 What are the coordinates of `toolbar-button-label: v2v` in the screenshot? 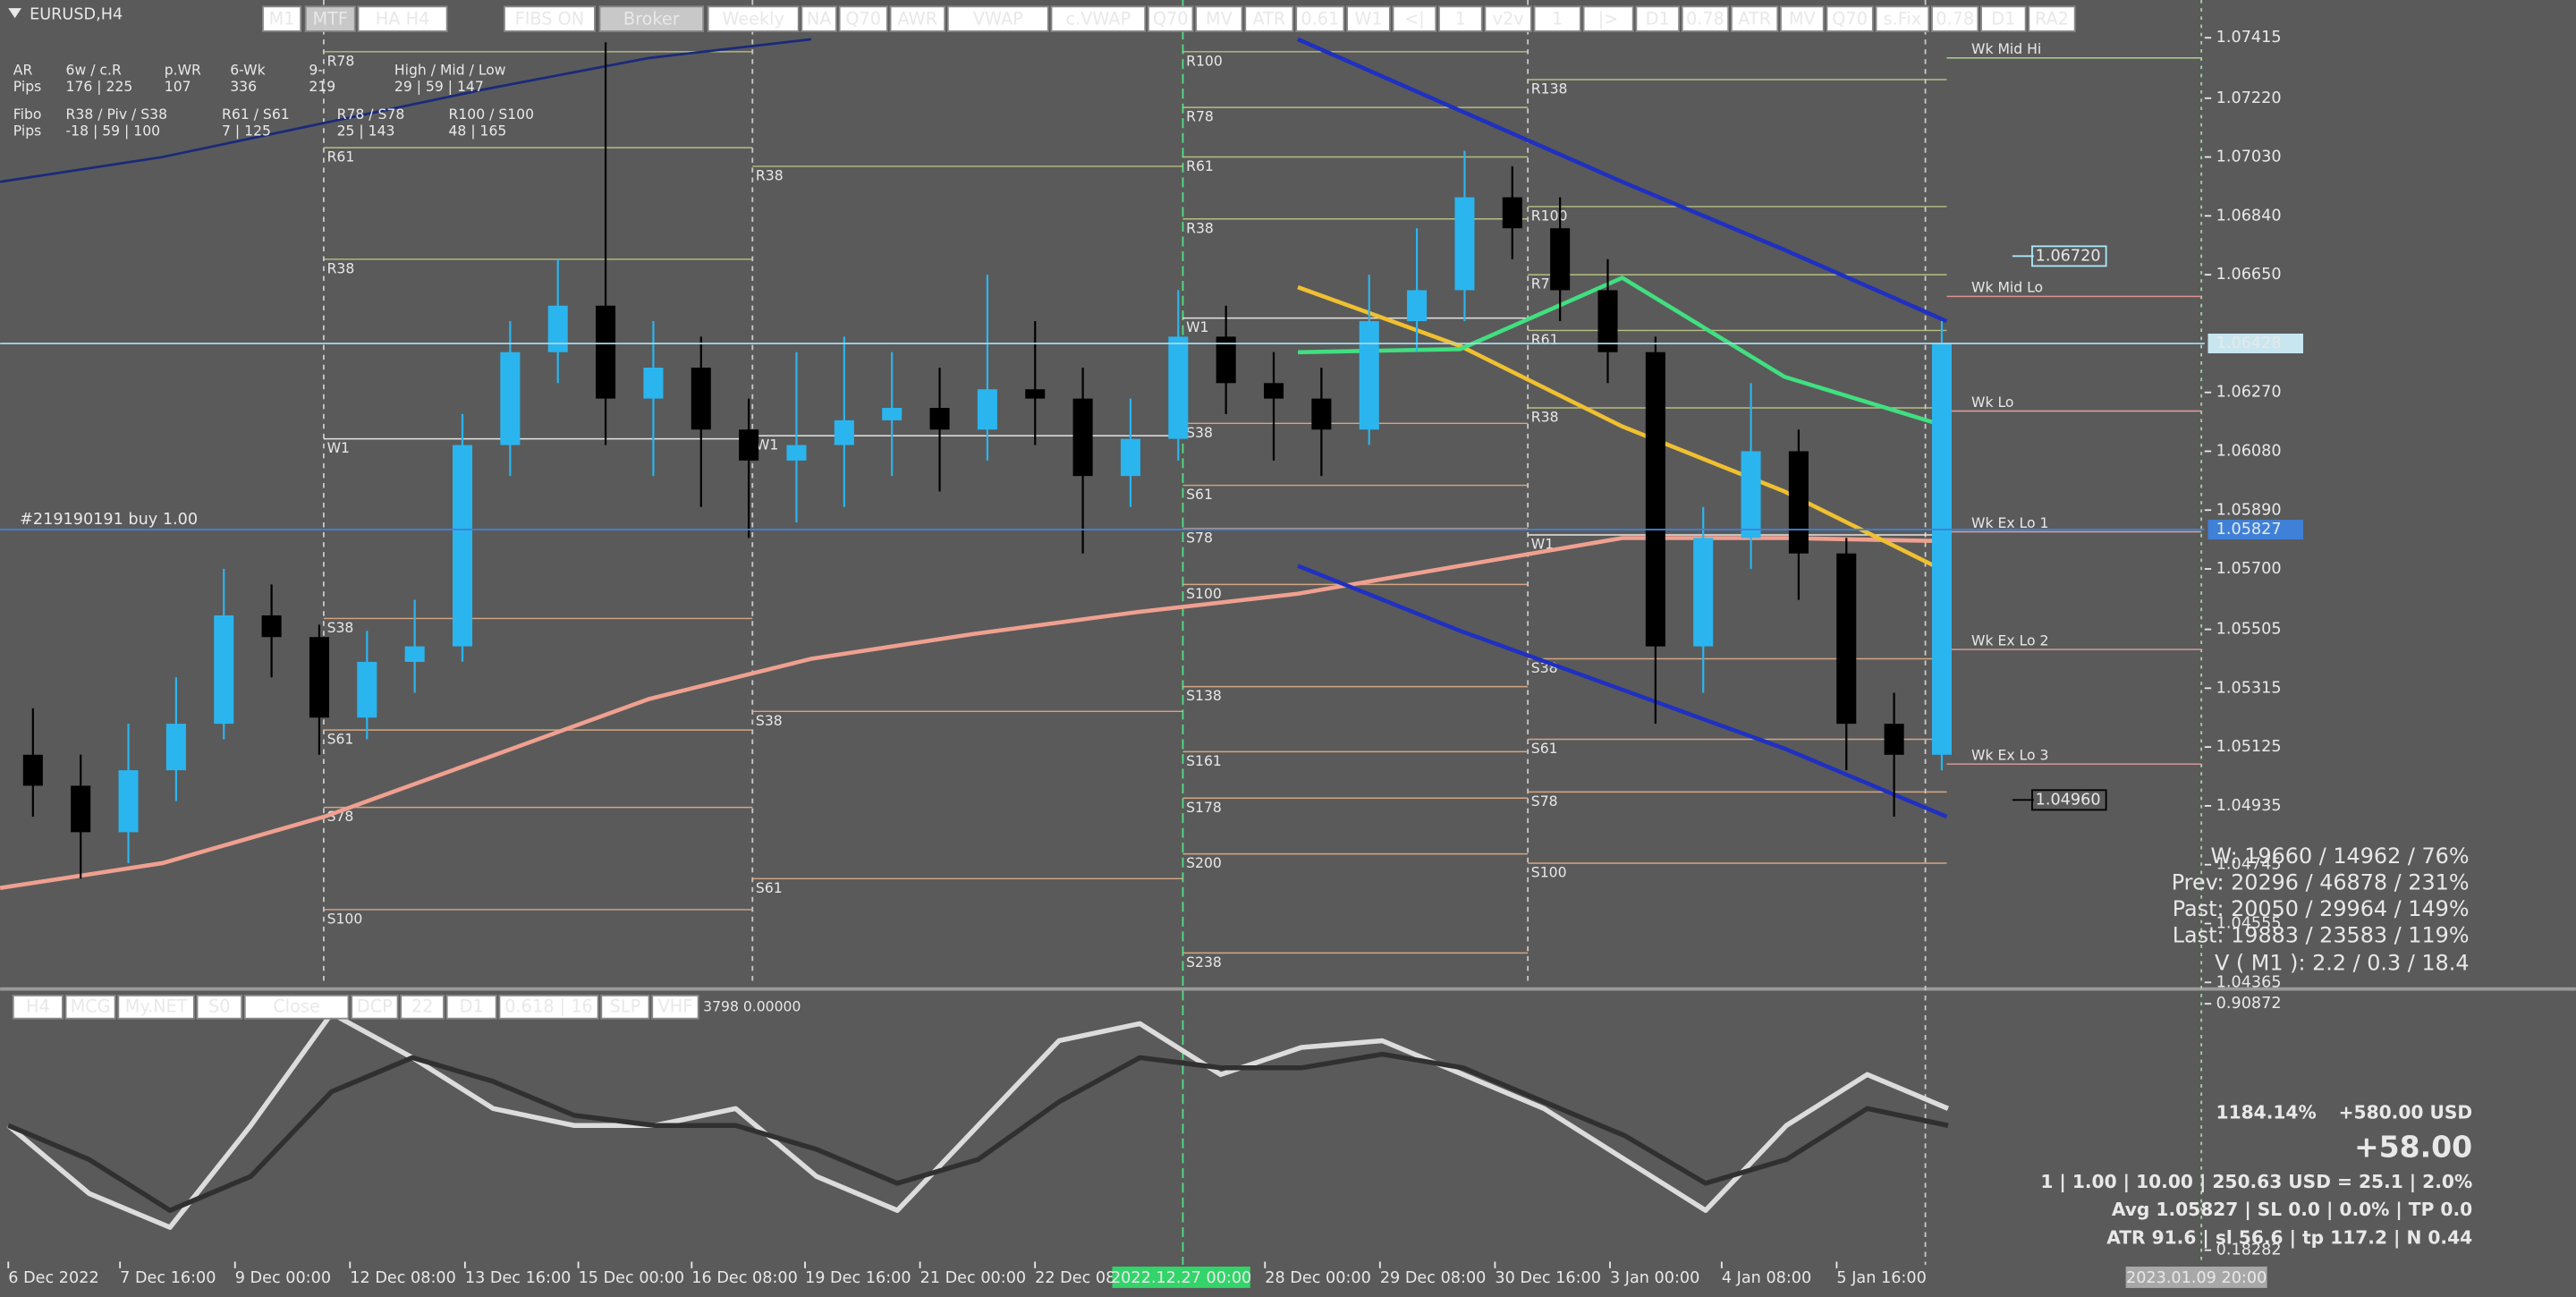 It's located at (1508, 19).